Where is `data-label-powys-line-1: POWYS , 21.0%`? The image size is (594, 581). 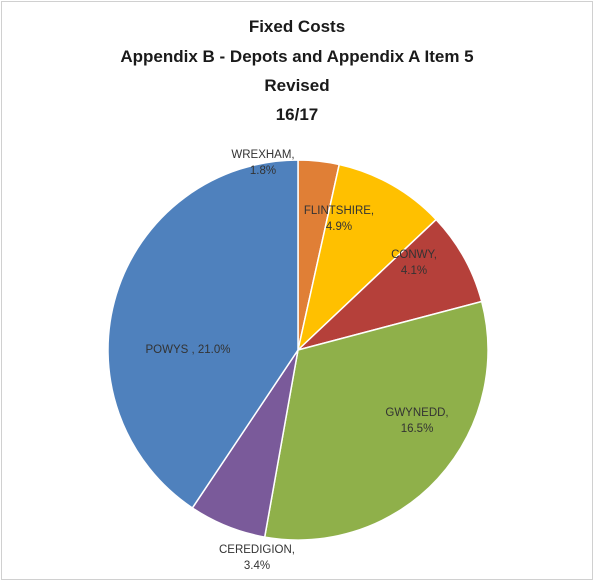 data-label-powys-line-1: POWYS , 21.0% is located at coordinates (187, 350).